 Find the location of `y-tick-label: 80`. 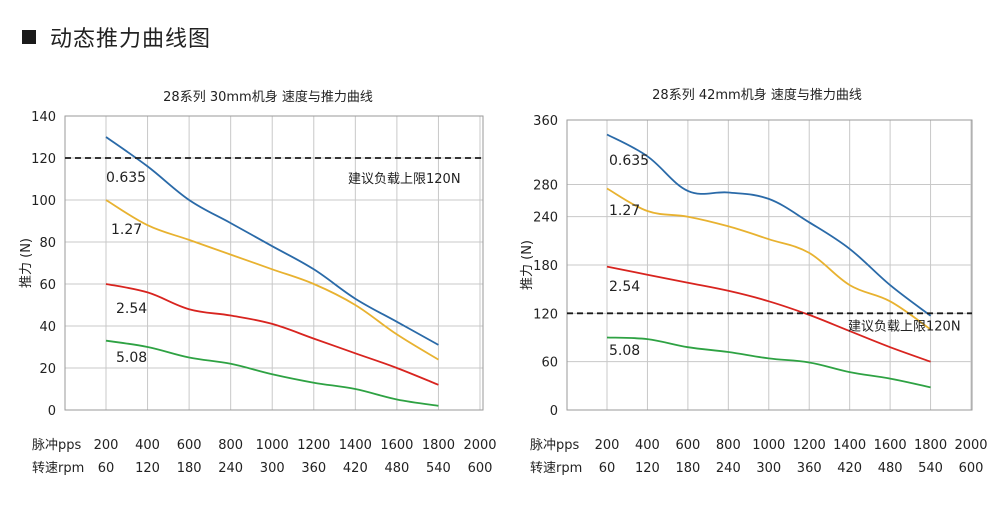

y-tick-label: 80 is located at coordinates (47, 243).